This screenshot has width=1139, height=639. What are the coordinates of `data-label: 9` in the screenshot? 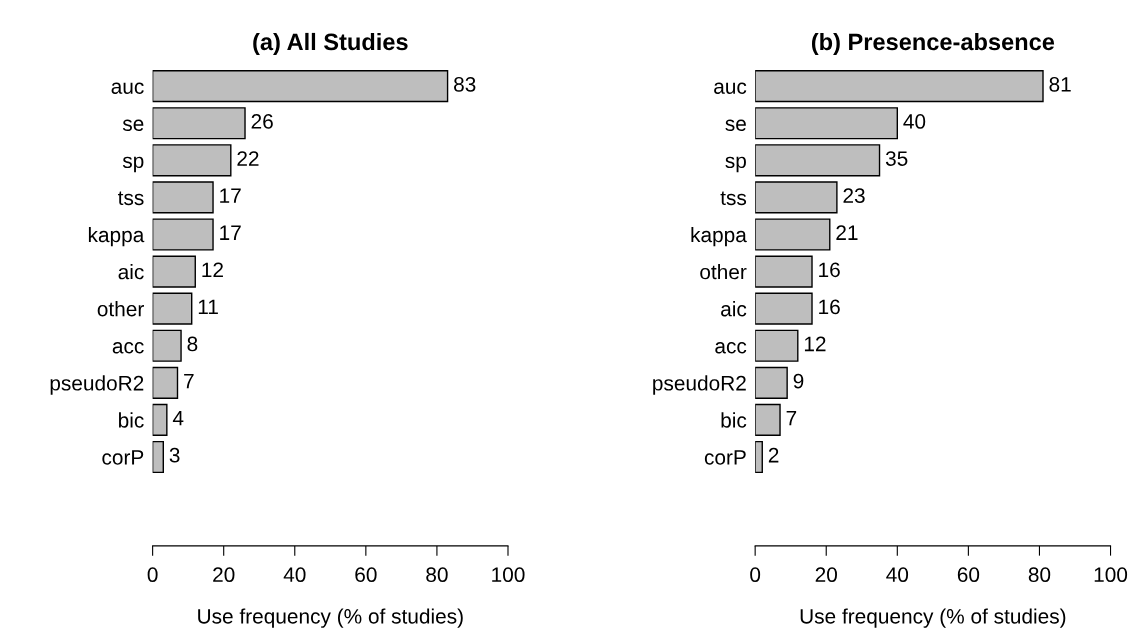 It's located at (798, 381).